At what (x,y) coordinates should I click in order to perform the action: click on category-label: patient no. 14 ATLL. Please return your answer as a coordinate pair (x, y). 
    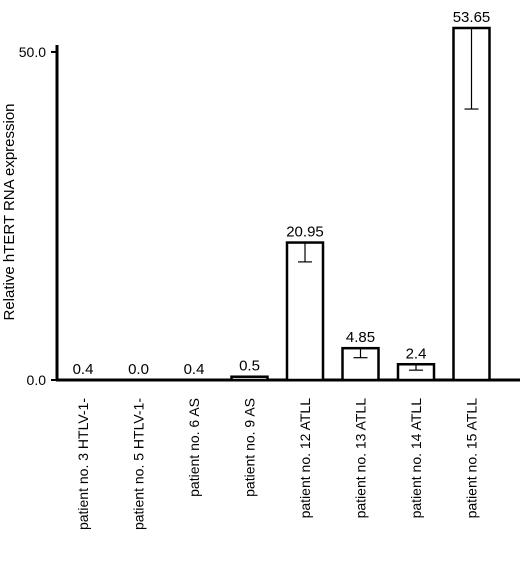
    Looking at the image, I should click on (416, 458).